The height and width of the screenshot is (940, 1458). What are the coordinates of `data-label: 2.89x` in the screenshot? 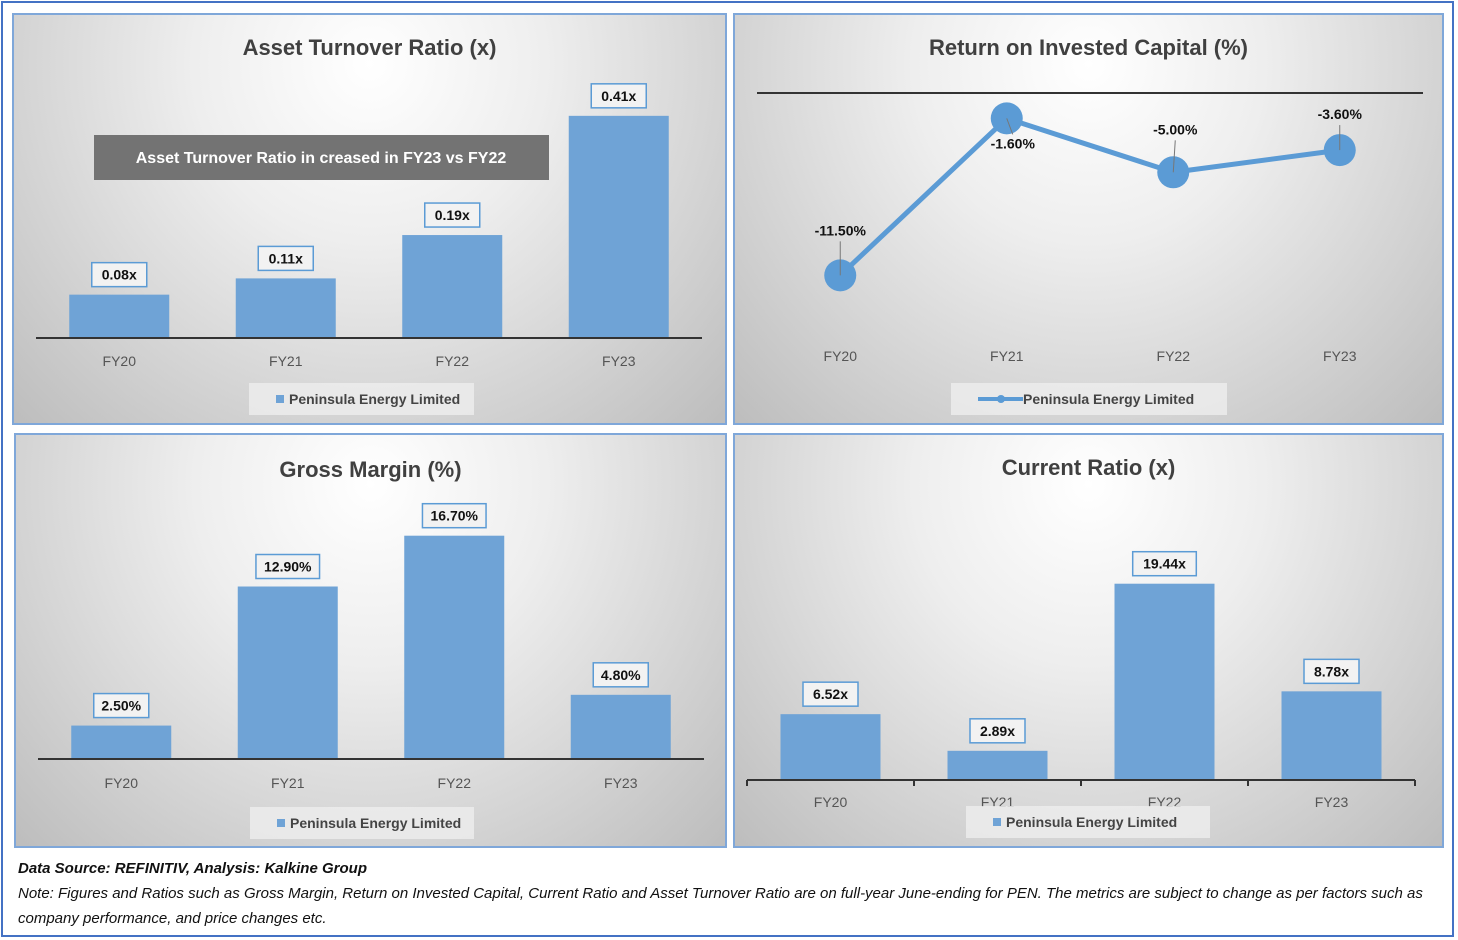 It's located at (997, 731).